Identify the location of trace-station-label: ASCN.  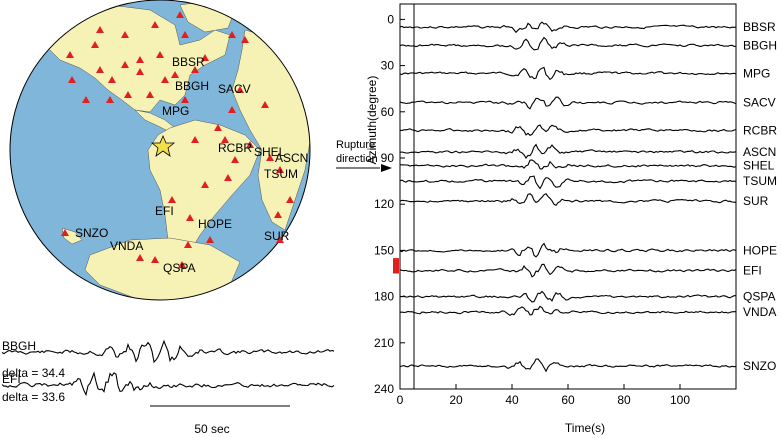
(759, 152).